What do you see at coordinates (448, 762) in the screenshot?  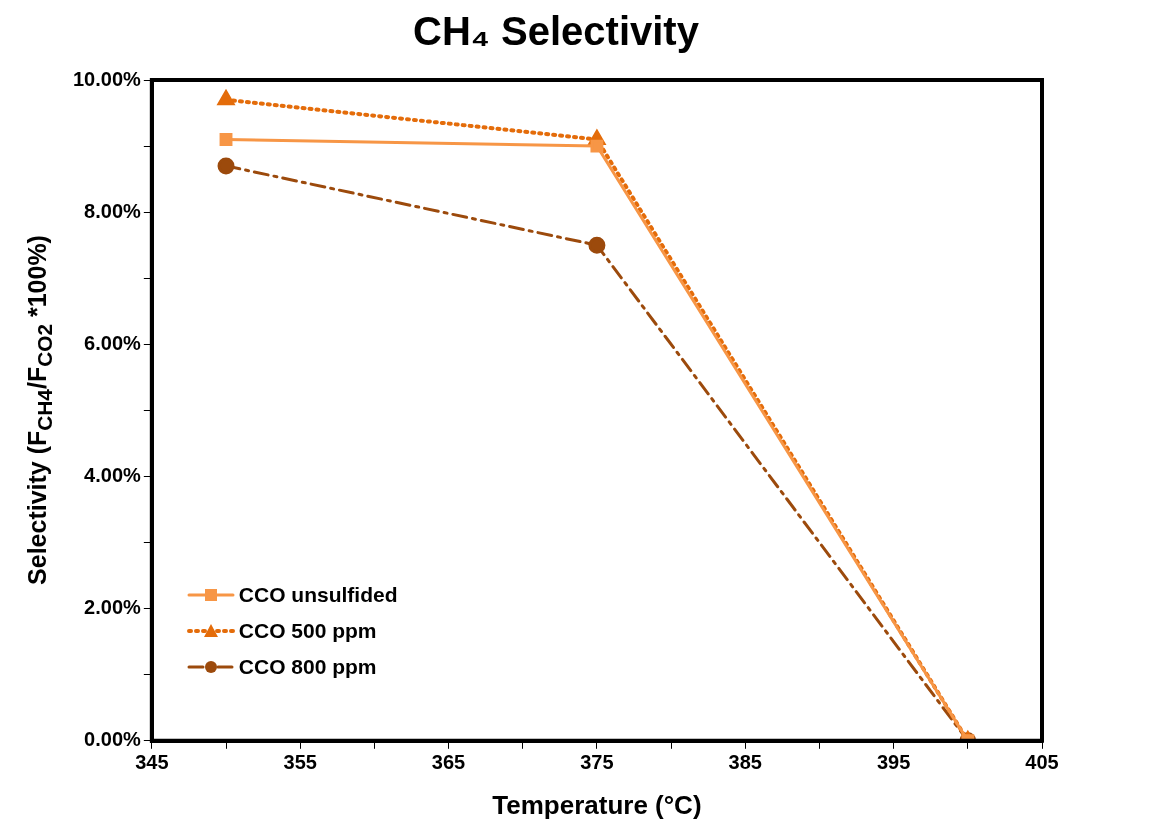 I see `x-tick-label: 365` at bounding box center [448, 762].